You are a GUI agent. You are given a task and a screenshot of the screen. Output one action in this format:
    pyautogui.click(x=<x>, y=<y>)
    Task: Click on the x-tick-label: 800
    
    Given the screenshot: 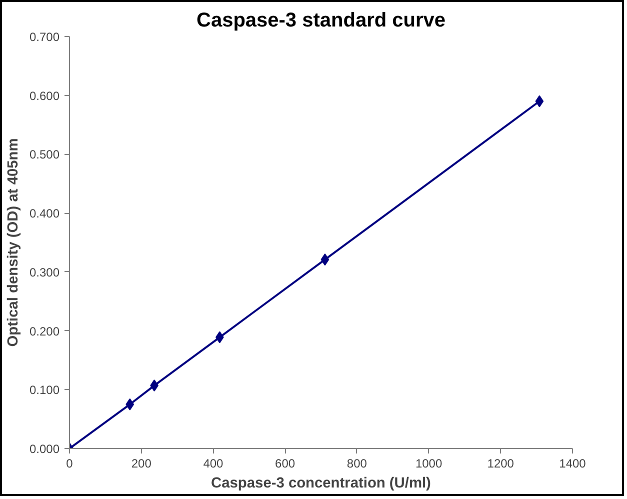 What is the action you would take?
    pyautogui.click(x=357, y=463)
    